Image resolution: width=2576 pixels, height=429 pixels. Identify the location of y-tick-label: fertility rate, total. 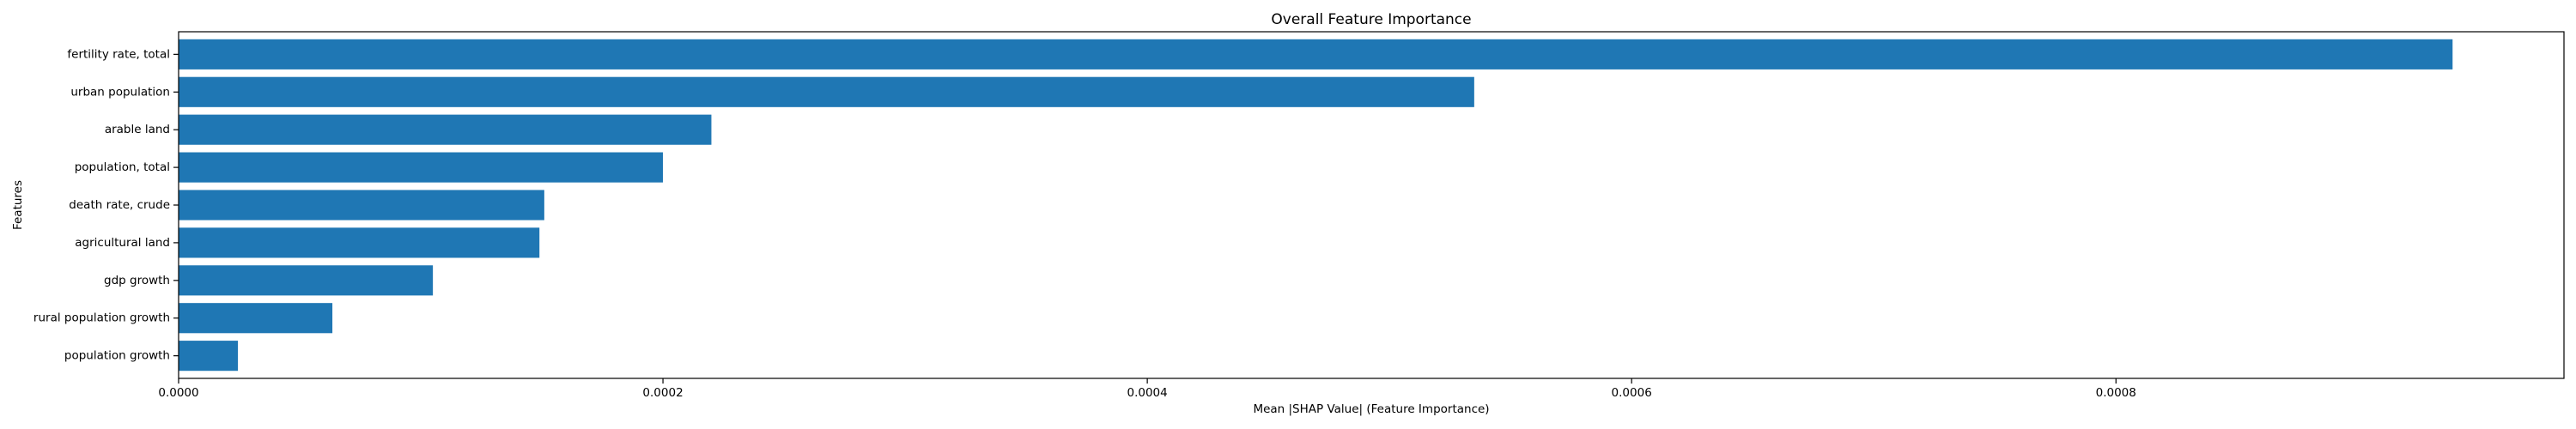
(118, 54).